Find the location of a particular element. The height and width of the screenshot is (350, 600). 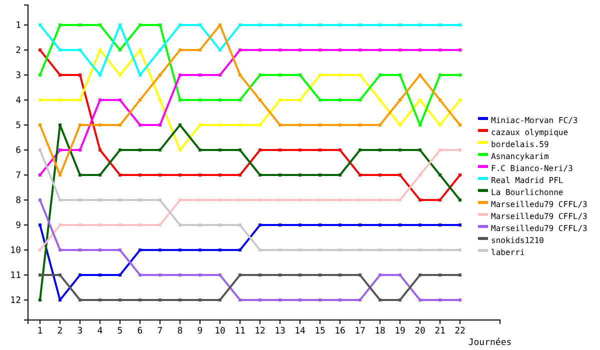

legend-label: laberri is located at coordinates (508, 252).